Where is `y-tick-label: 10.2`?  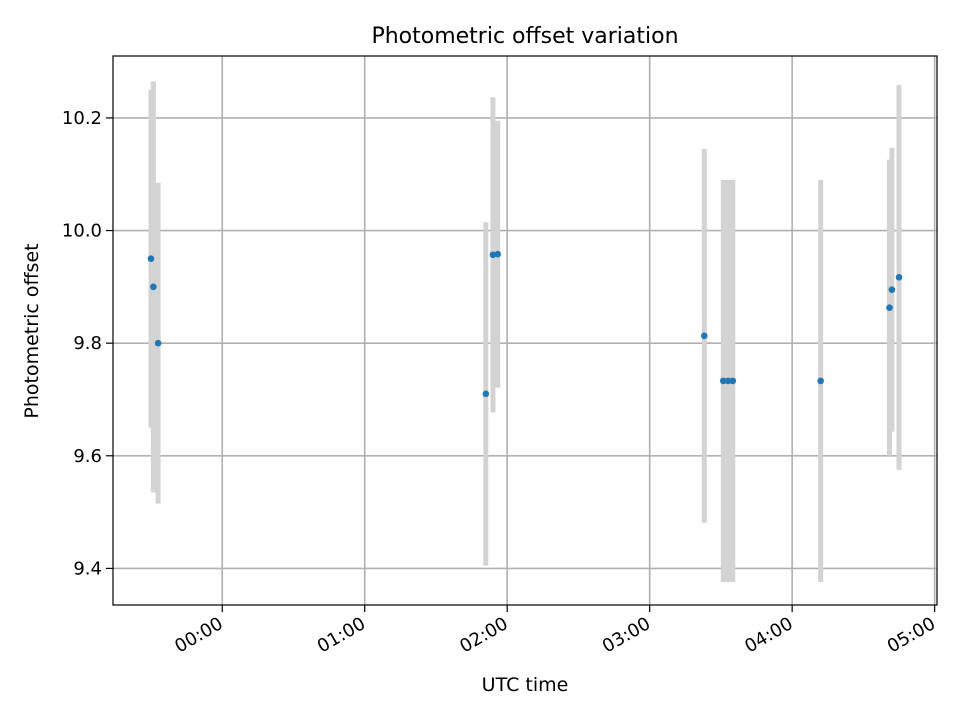
y-tick-label: 10.2 is located at coordinates (82, 118).